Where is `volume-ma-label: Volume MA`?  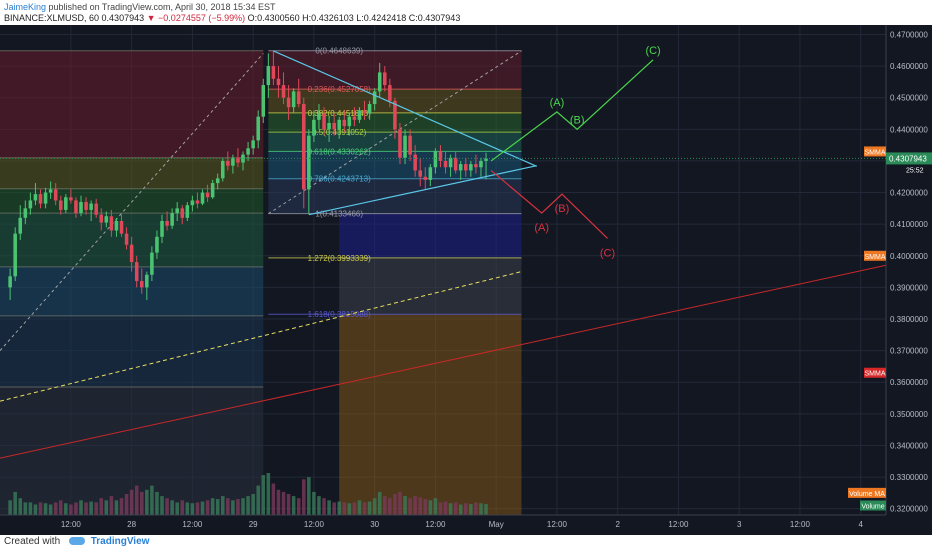
volume-ma-label: Volume MA is located at coordinates (867, 494).